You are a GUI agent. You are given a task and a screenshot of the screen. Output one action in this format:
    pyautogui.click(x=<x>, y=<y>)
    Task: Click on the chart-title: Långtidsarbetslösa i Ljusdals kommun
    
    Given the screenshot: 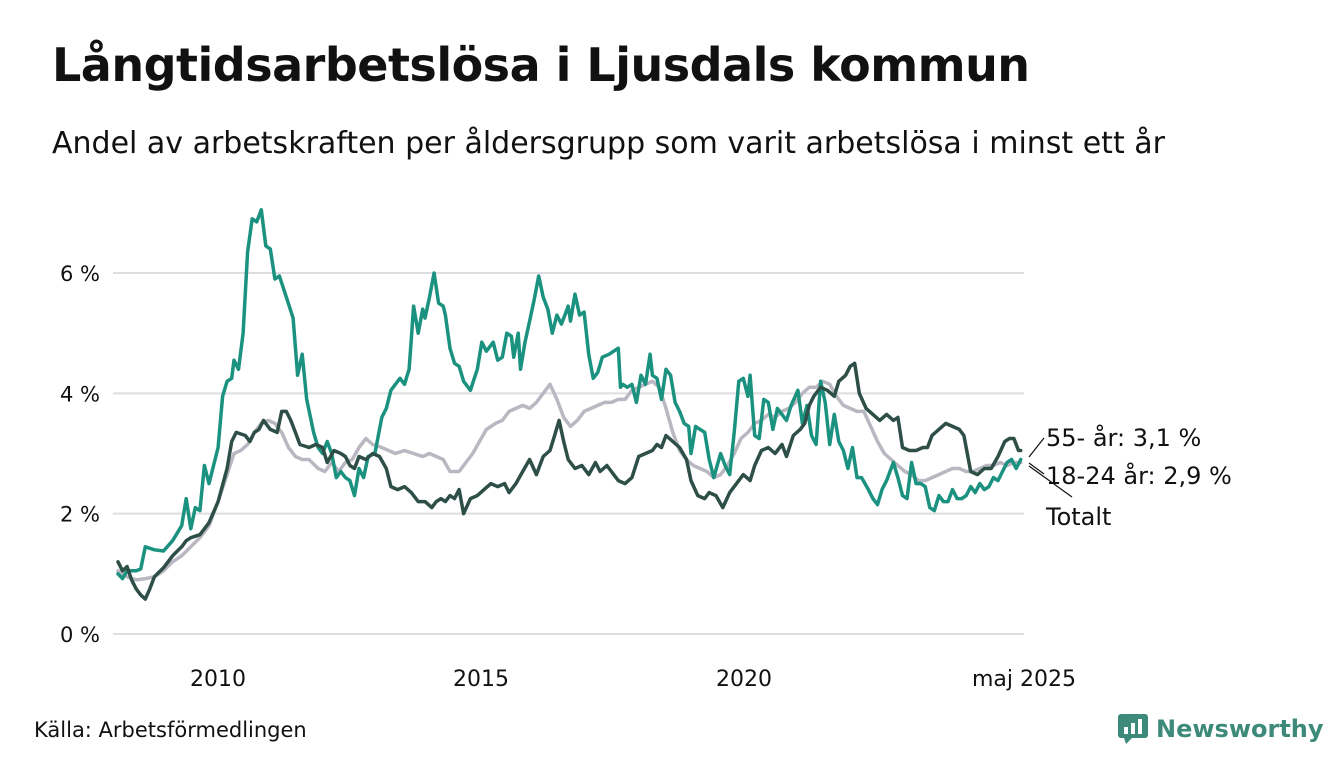 What is the action you would take?
    pyautogui.click(x=541, y=65)
    